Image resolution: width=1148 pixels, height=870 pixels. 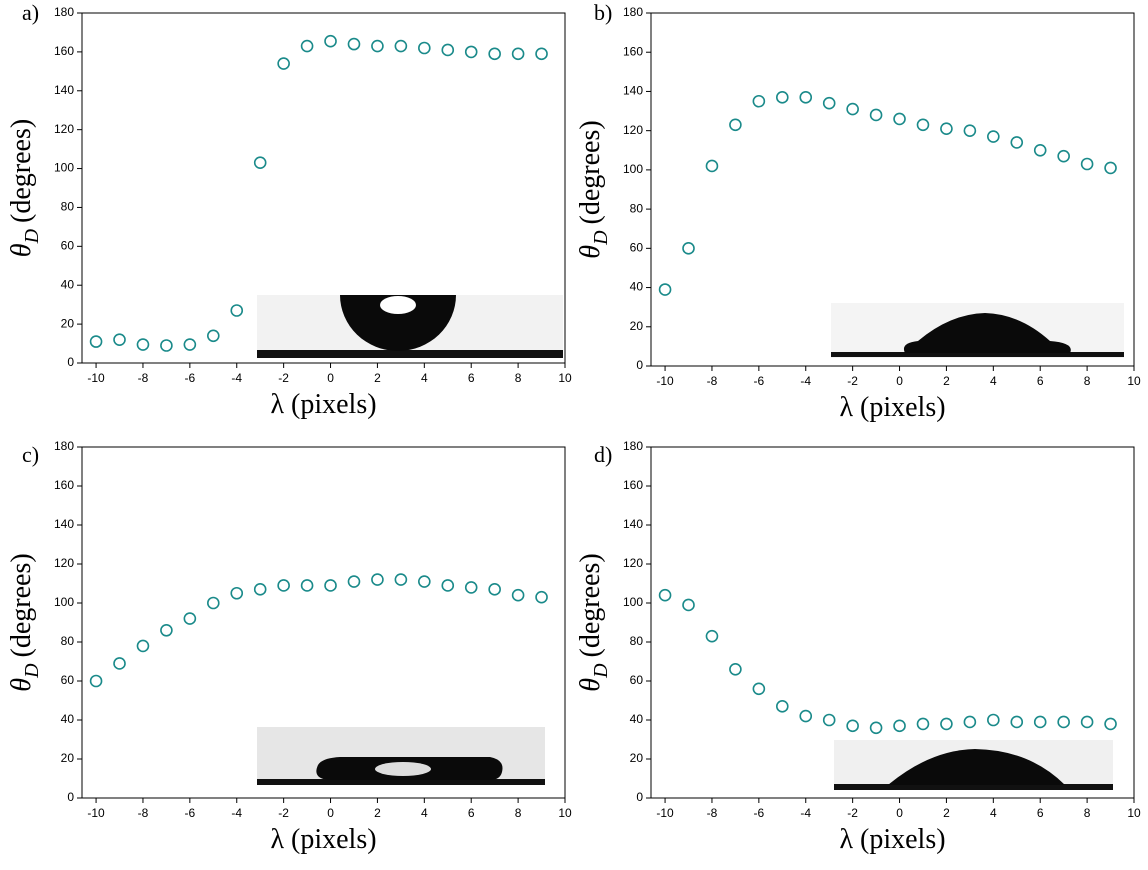 What do you see at coordinates (21, 171) in the screenshot?
I see `y-label-unit: (degrees)` at bounding box center [21, 171].